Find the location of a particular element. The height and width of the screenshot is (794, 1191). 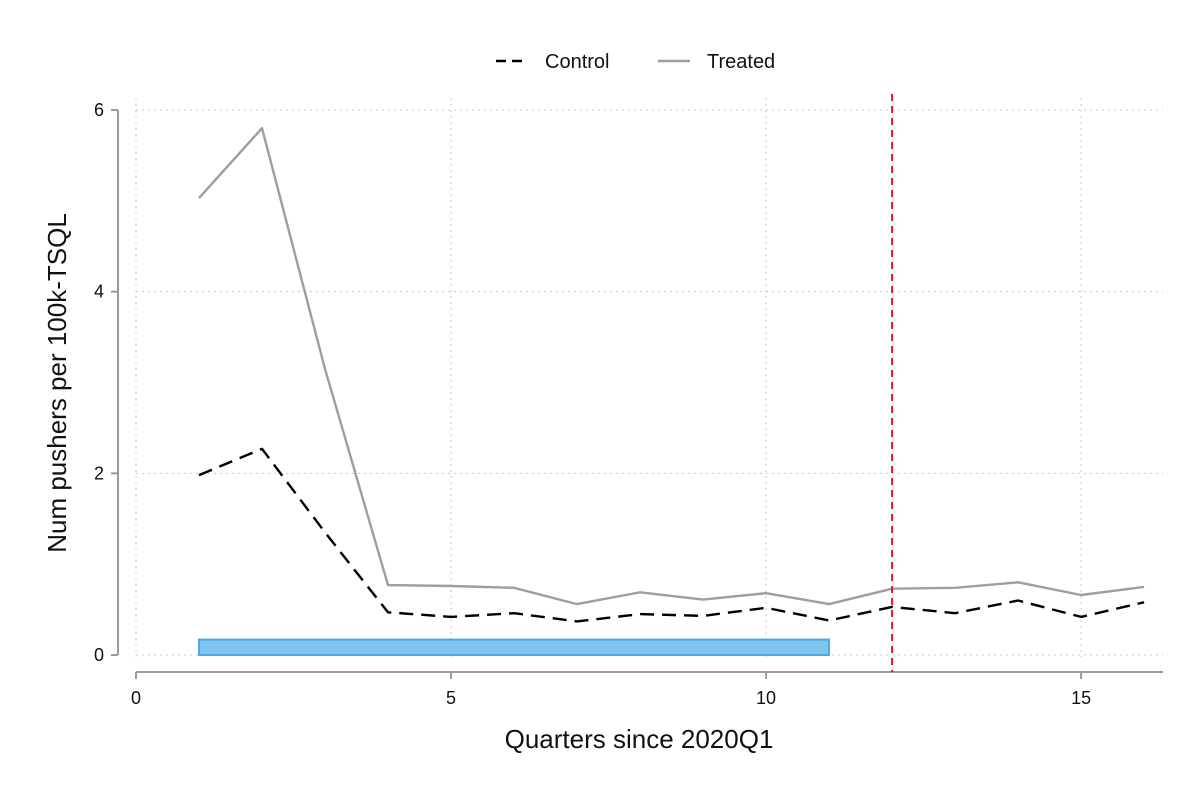

y-tick-label: 6 is located at coordinates (99, 110).